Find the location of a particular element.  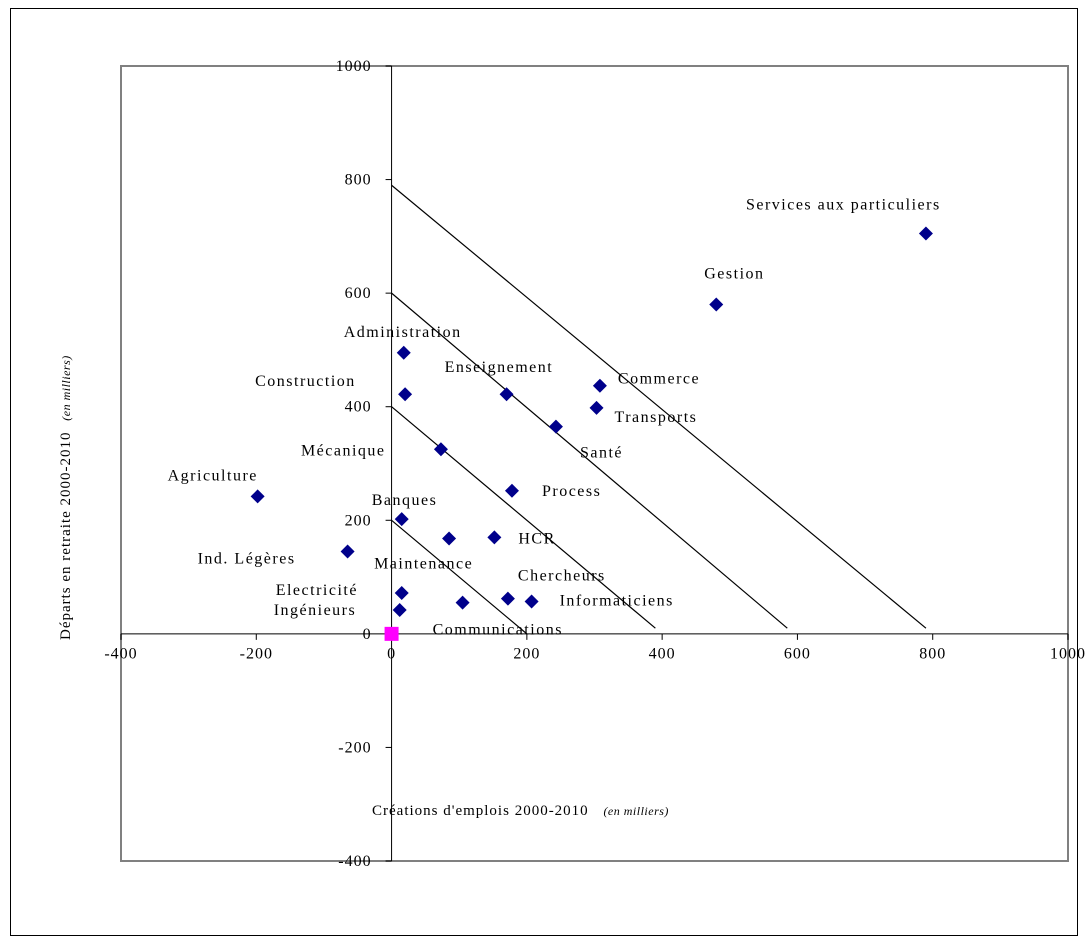

data-label: Mécanique is located at coordinates (343, 450).